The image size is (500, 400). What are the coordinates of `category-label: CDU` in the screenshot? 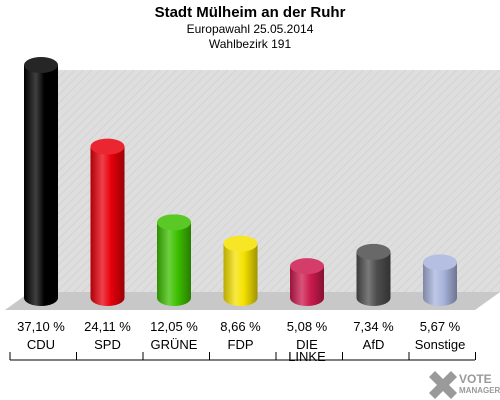 It's located at (41, 344).